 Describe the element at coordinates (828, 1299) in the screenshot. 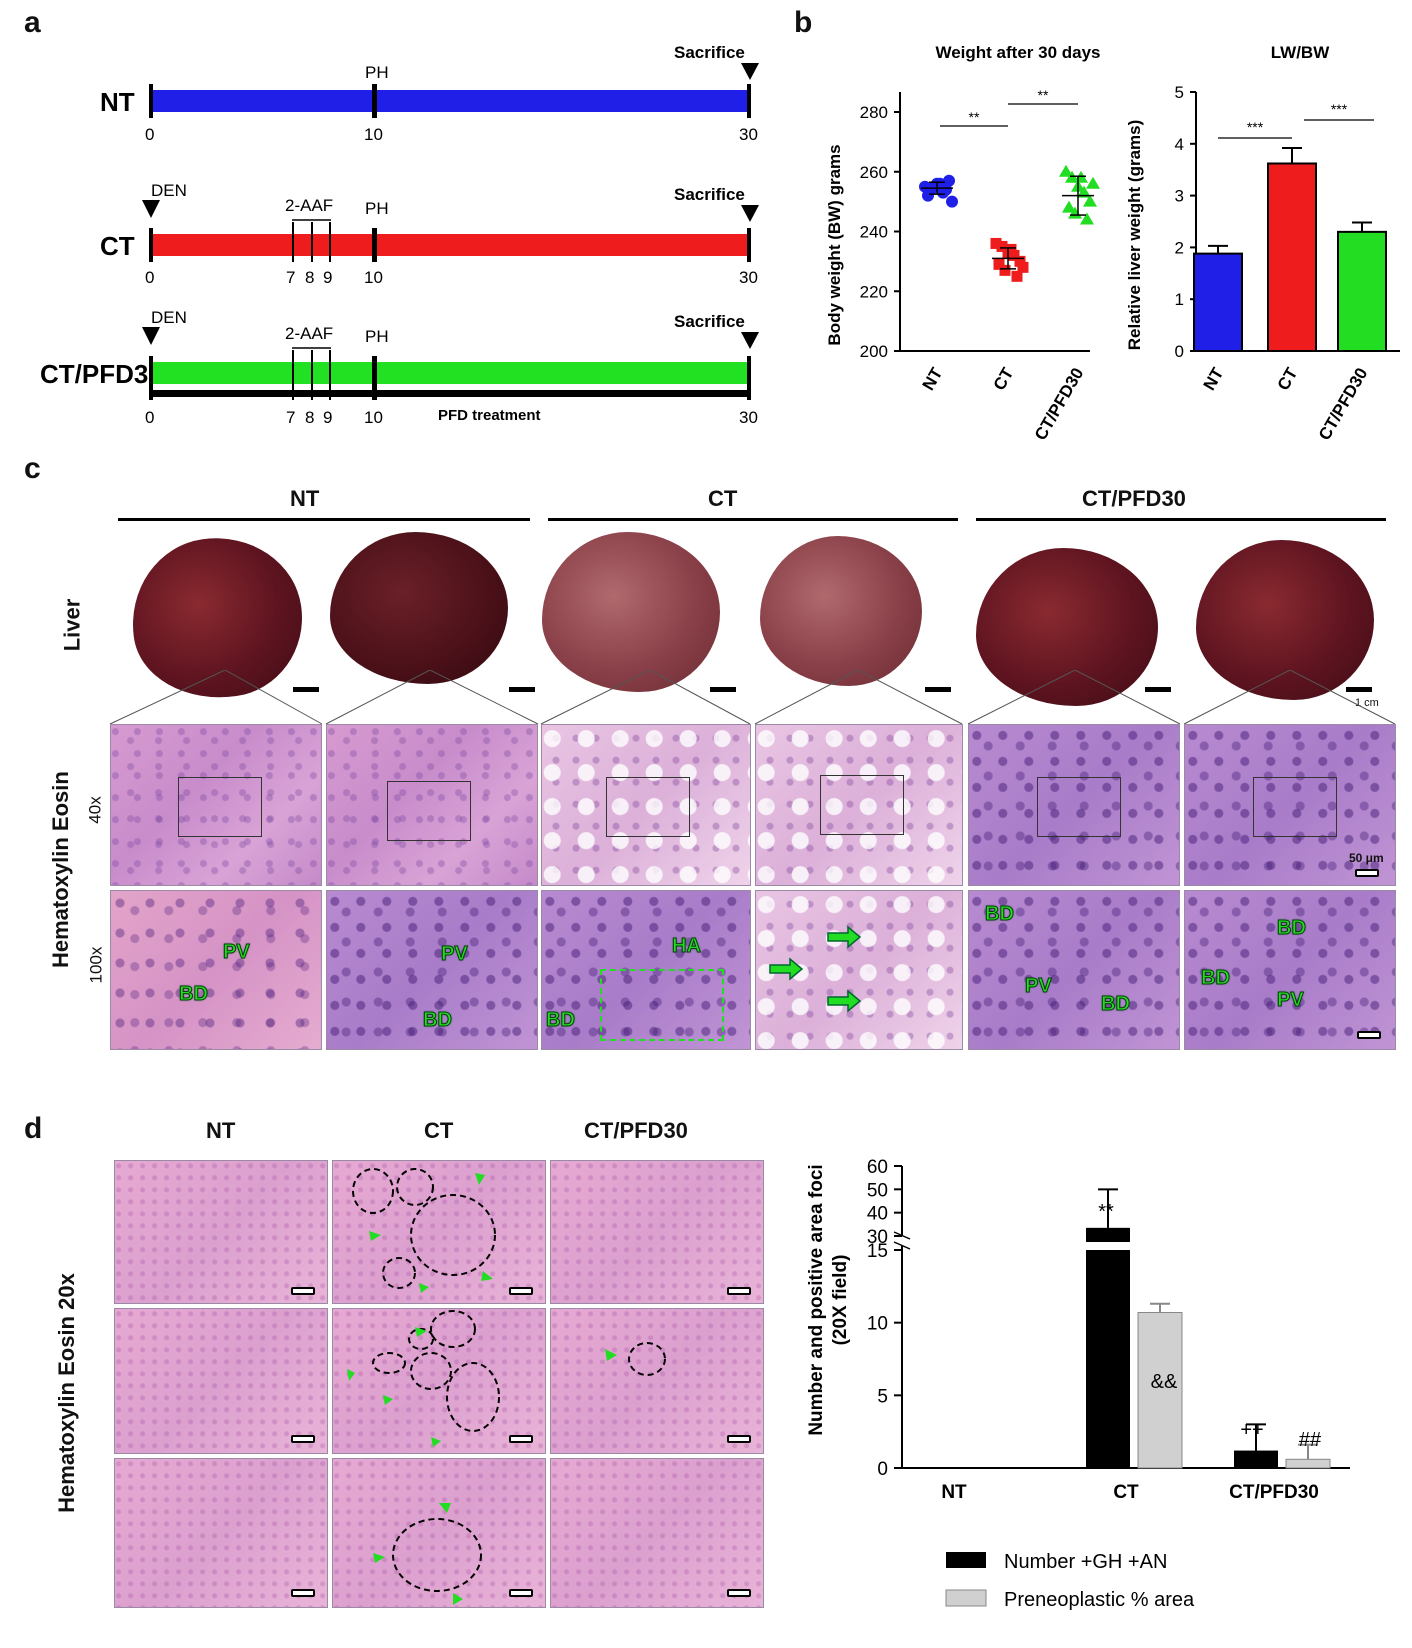

I see `y-axis-label: Number and positive area foci (20X field)` at that location.